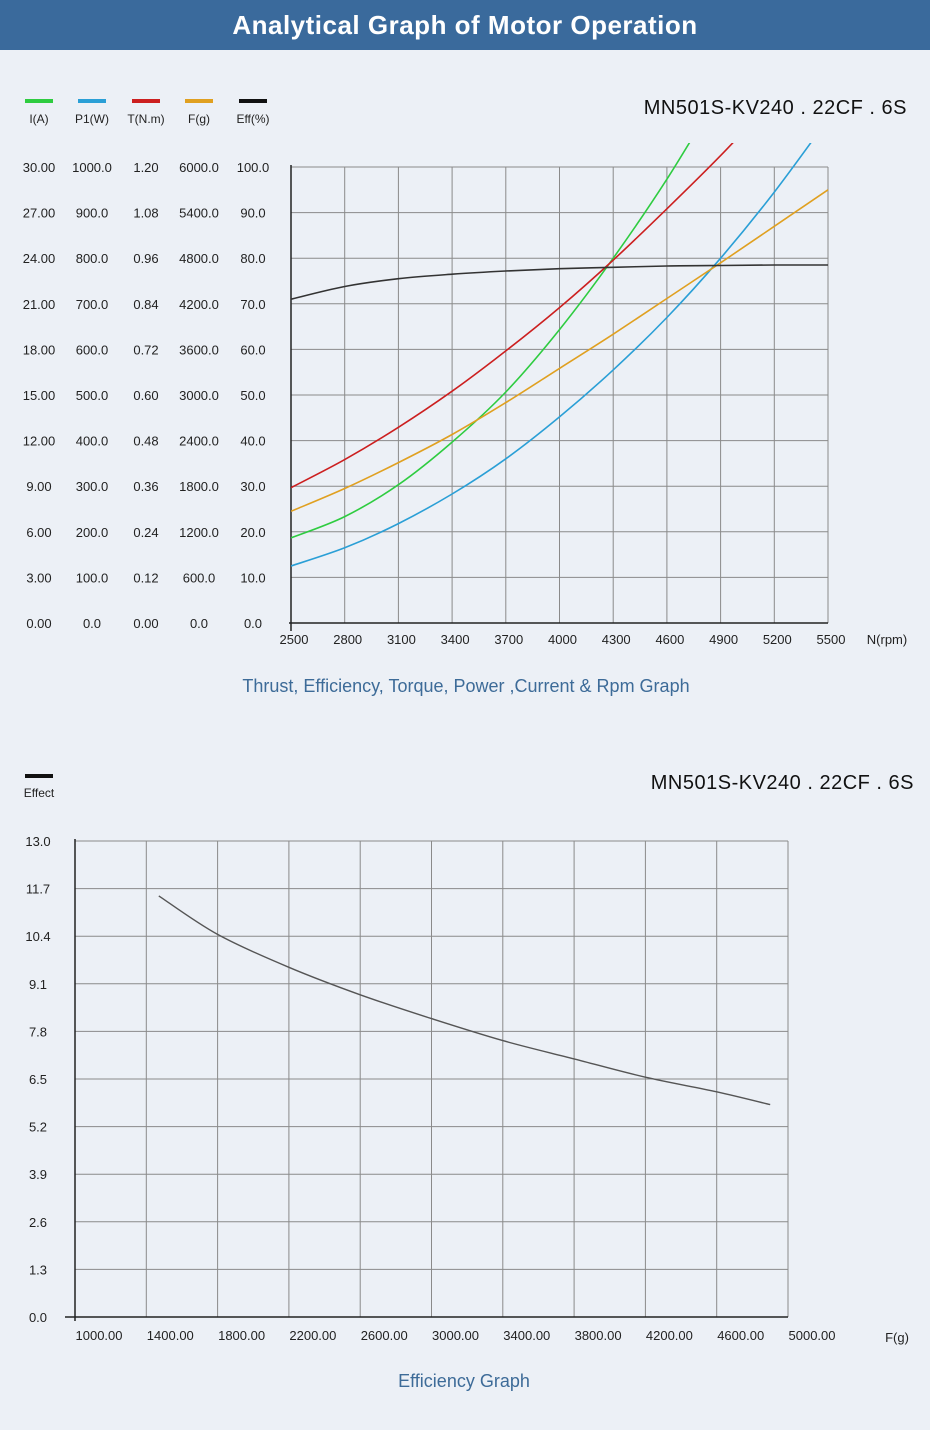 Image resolution: width=930 pixels, height=1430 pixels. I want to click on legend-label: Effect, so click(39, 793).